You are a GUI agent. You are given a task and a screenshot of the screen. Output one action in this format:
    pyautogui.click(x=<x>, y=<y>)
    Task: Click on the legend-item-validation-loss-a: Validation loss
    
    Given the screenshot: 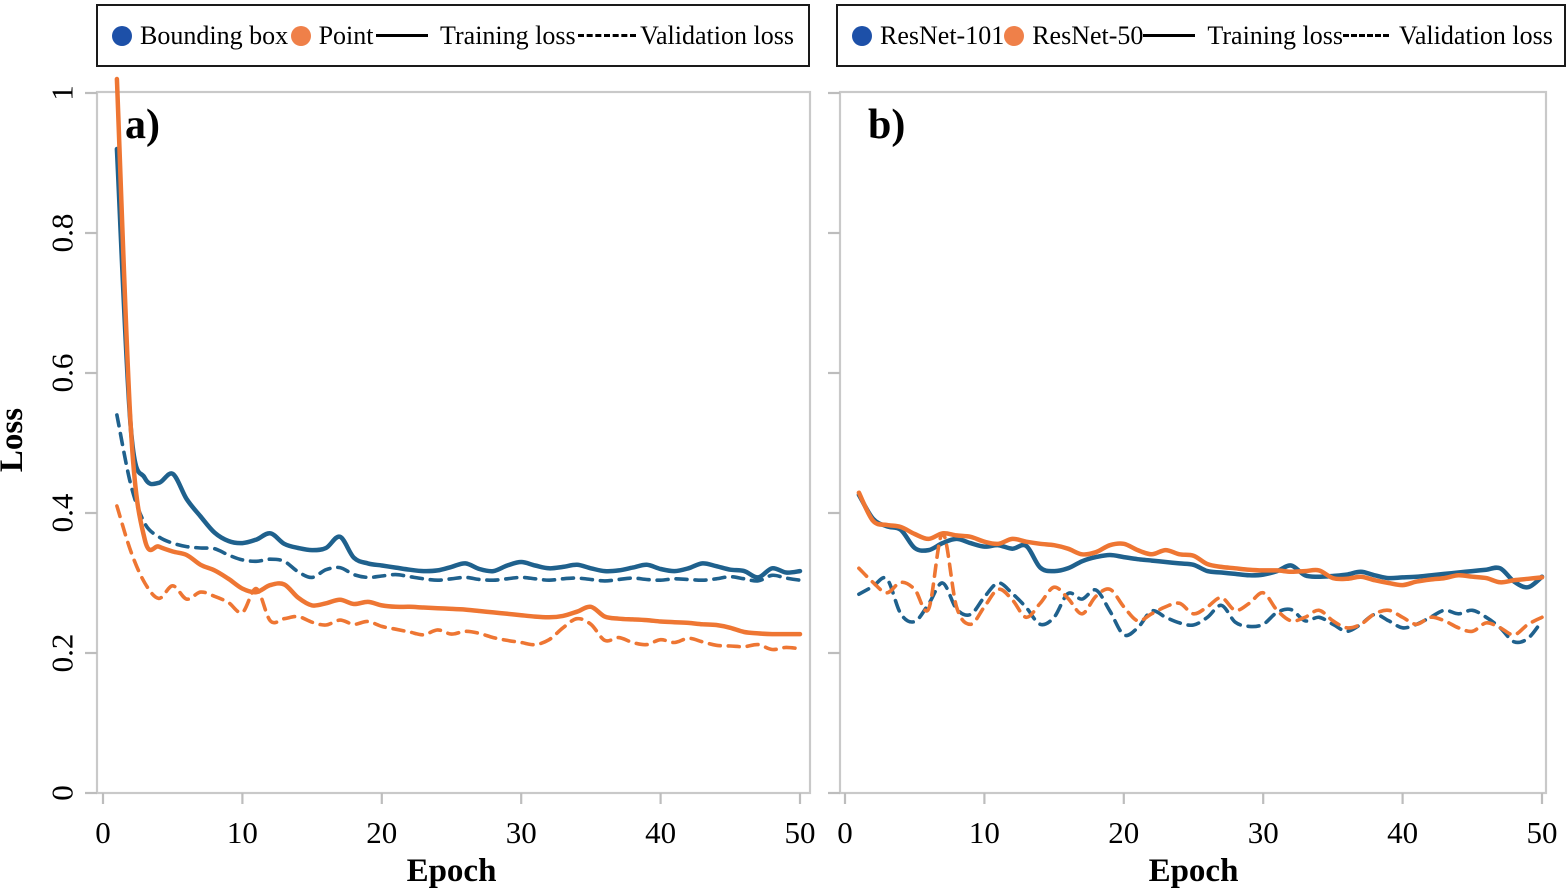 What is the action you would take?
    pyautogui.click(x=686, y=36)
    